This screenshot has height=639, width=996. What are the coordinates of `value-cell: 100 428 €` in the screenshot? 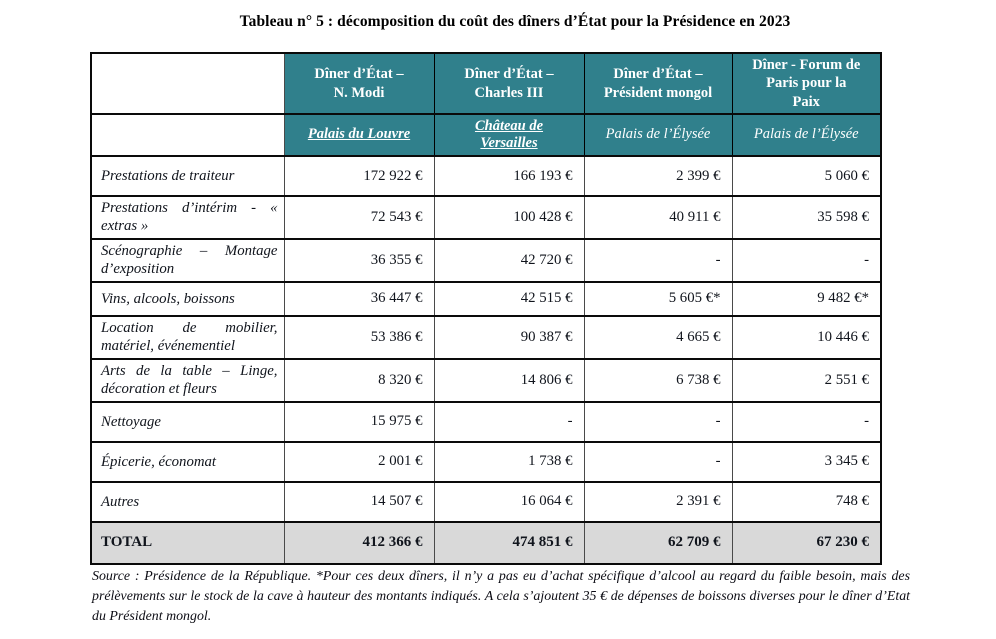 It's located at (509, 217).